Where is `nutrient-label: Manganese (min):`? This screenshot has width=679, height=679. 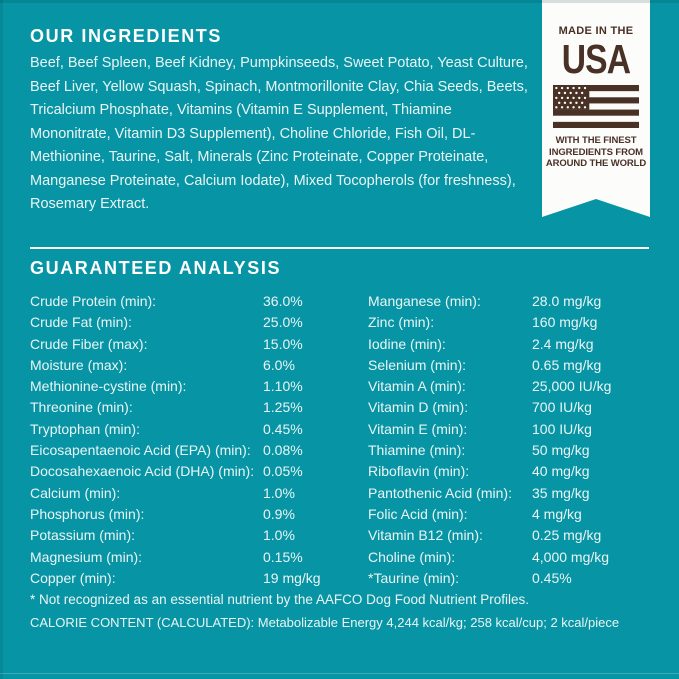
nutrient-label: Manganese (min): is located at coordinates (424, 301).